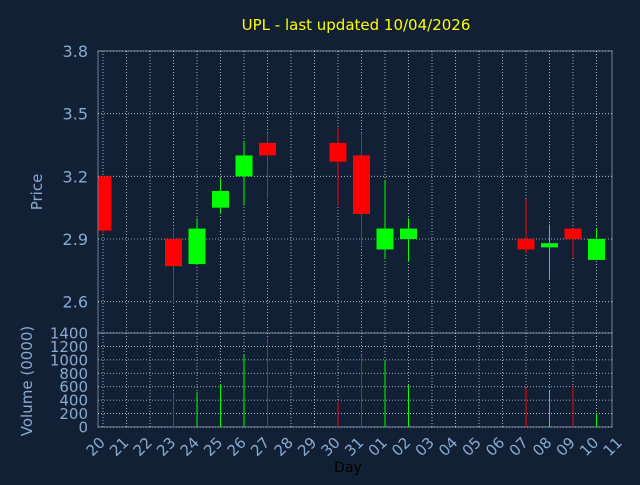 This screenshot has height=485, width=640. What do you see at coordinates (75, 302) in the screenshot?
I see `price-tick-label: 2.6` at bounding box center [75, 302].